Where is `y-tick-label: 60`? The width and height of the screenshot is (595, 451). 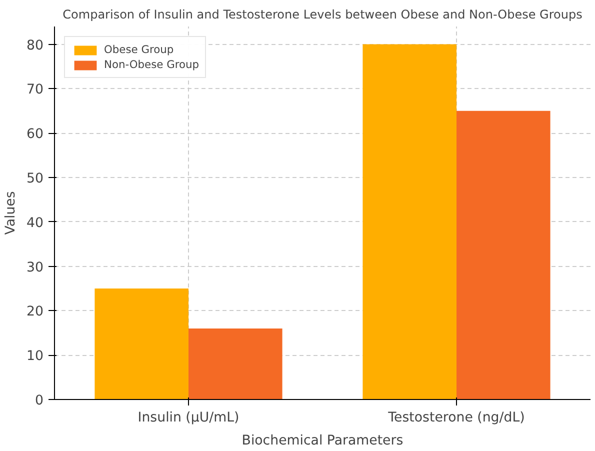 y-tick-label: 60 is located at coordinates (35, 134).